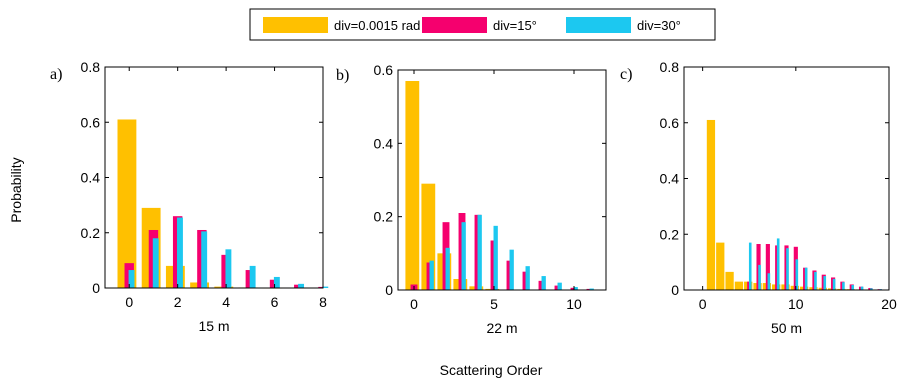 This screenshot has height=382, width=901. Describe the element at coordinates (226, 302) in the screenshot. I see `x-tick-label: 4` at that location.